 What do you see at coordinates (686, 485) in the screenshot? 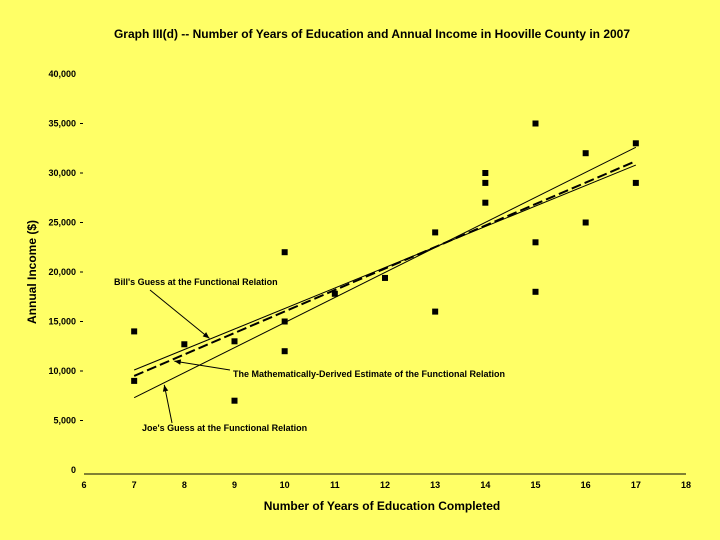
I see `x-tick-label: 18` at bounding box center [686, 485].